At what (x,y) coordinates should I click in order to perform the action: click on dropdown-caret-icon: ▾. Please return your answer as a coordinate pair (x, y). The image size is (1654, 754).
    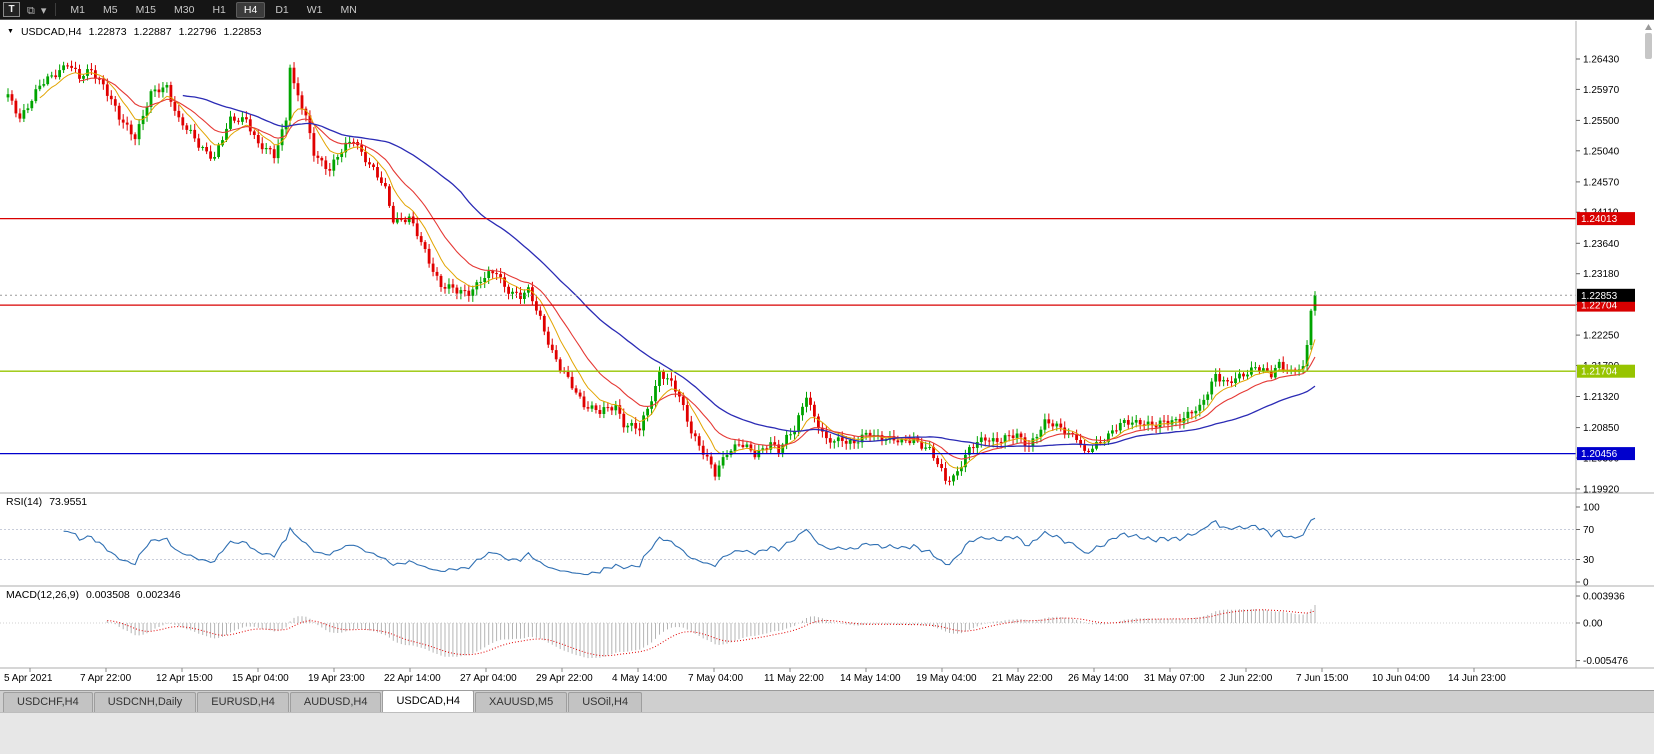
    Looking at the image, I should click on (43, 10).